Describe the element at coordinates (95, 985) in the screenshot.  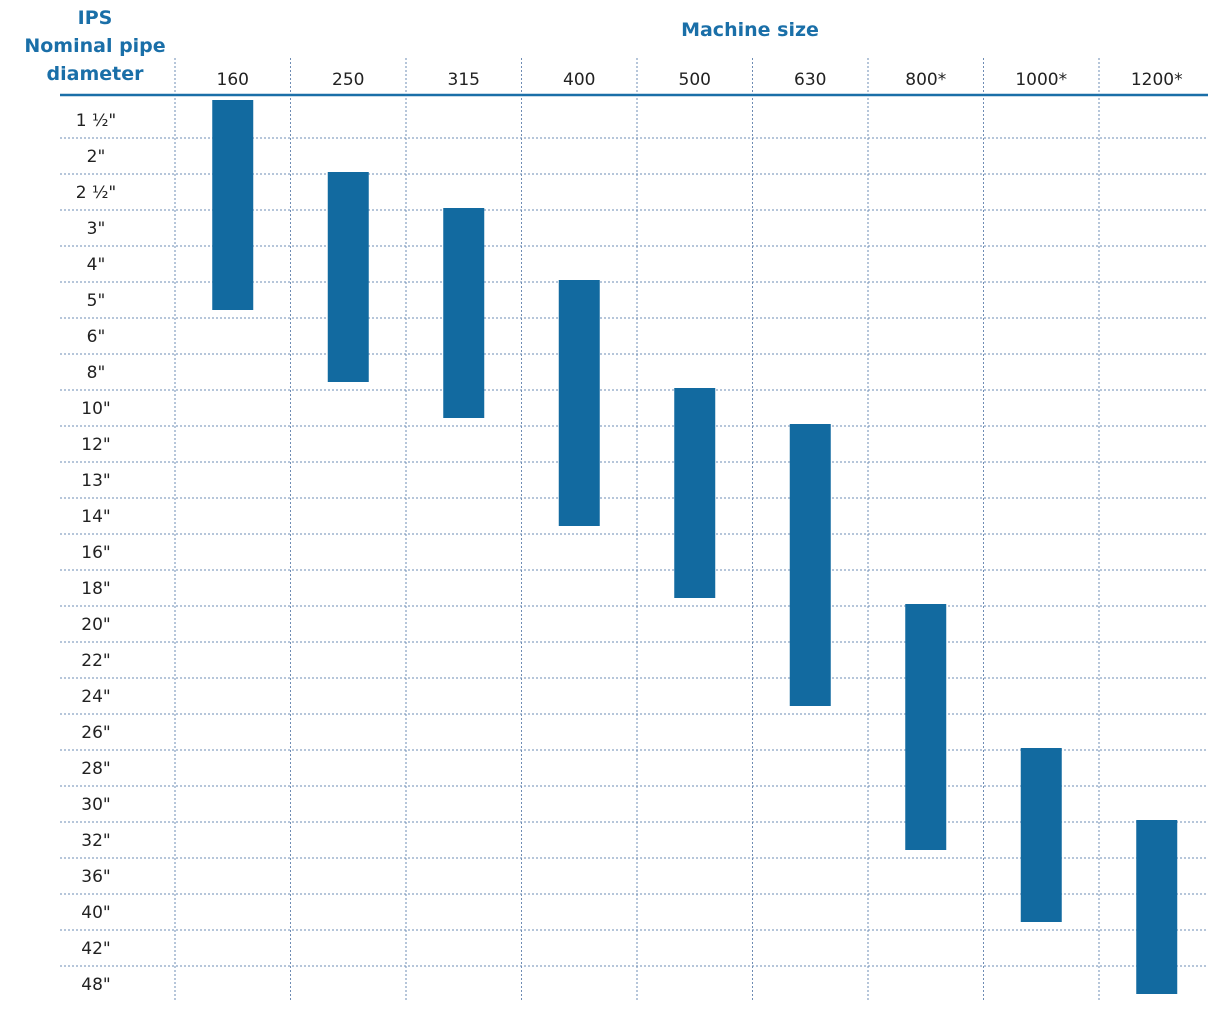
I see `row-label: 48"` at that location.